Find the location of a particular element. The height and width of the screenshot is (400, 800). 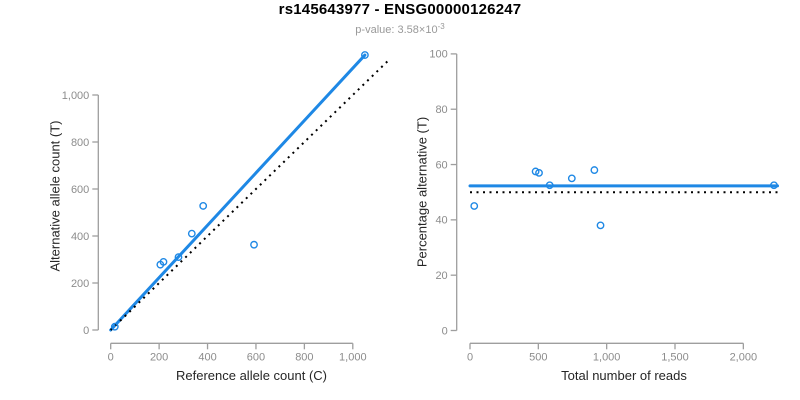

y-axis-title-right: Percentage alternative (T) is located at coordinates (422, 192).